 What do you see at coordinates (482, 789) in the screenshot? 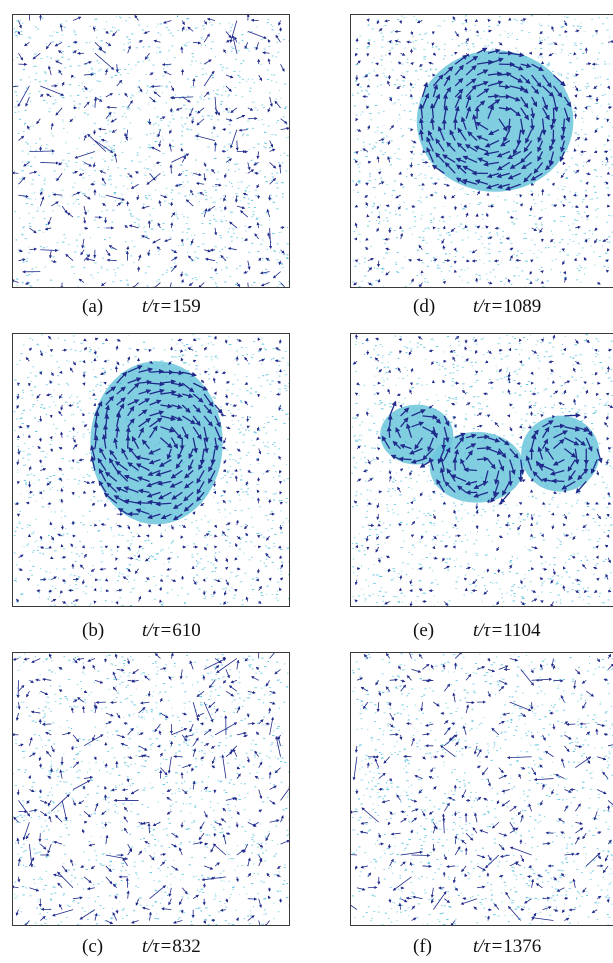
I see `particle-dots` at bounding box center [482, 789].